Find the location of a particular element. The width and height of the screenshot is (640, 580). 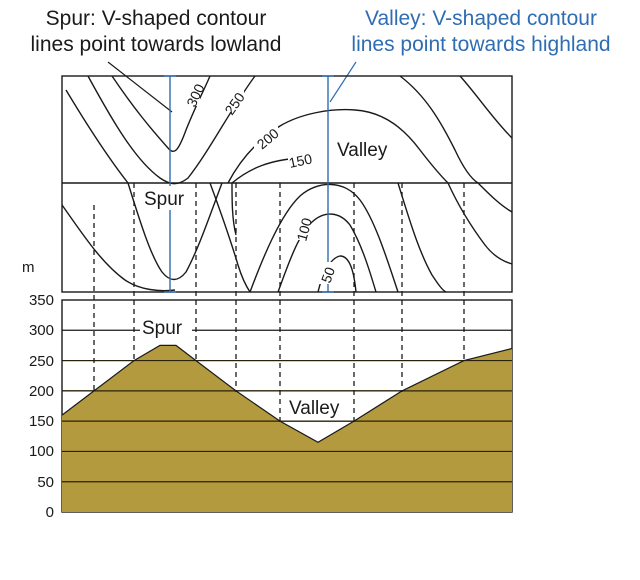

contour-spur-lower-inner is located at coordinates (175, 231).